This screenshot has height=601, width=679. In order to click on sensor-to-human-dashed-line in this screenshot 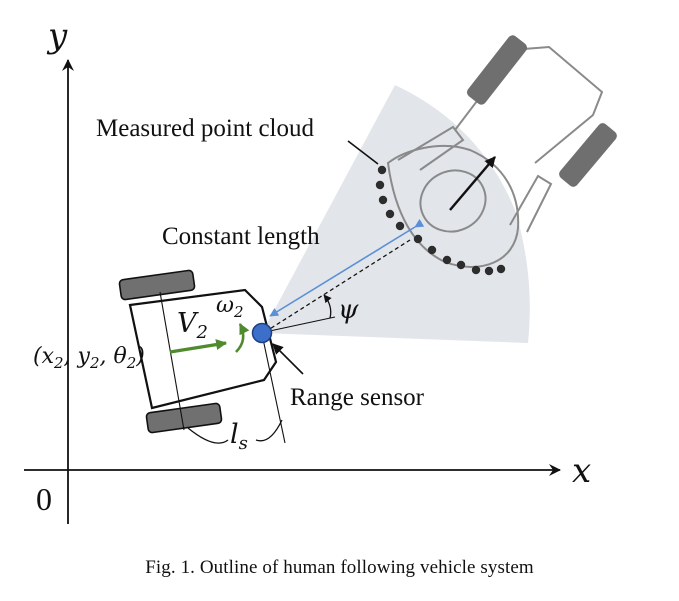, I will do `click(337, 286)`.